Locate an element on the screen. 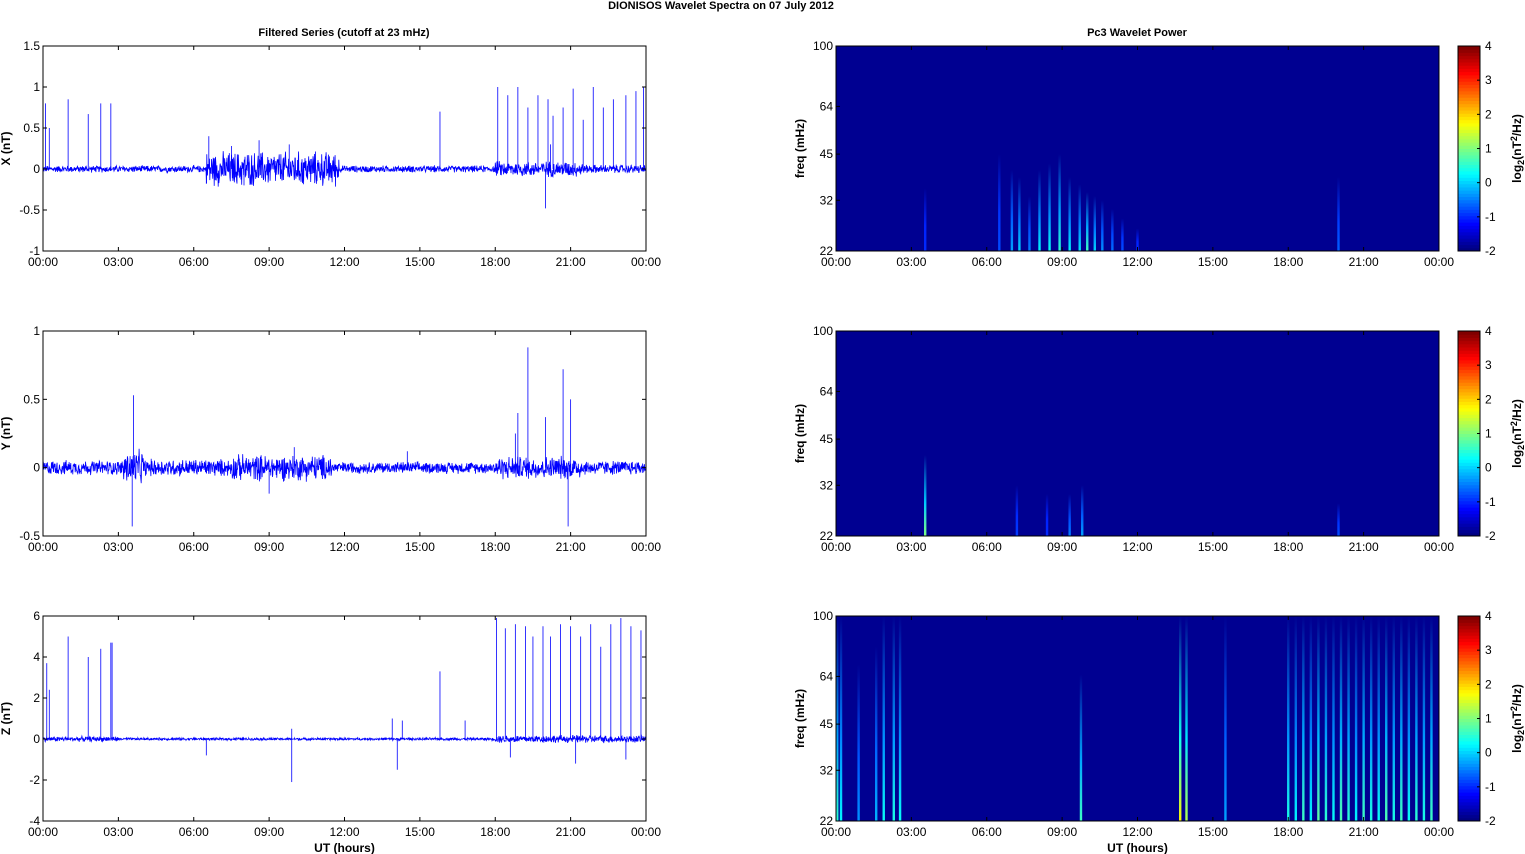 The width and height of the screenshot is (1525, 854). spectrum-z-colorbar-tick-label: 0 is located at coordinates (1488, 753).